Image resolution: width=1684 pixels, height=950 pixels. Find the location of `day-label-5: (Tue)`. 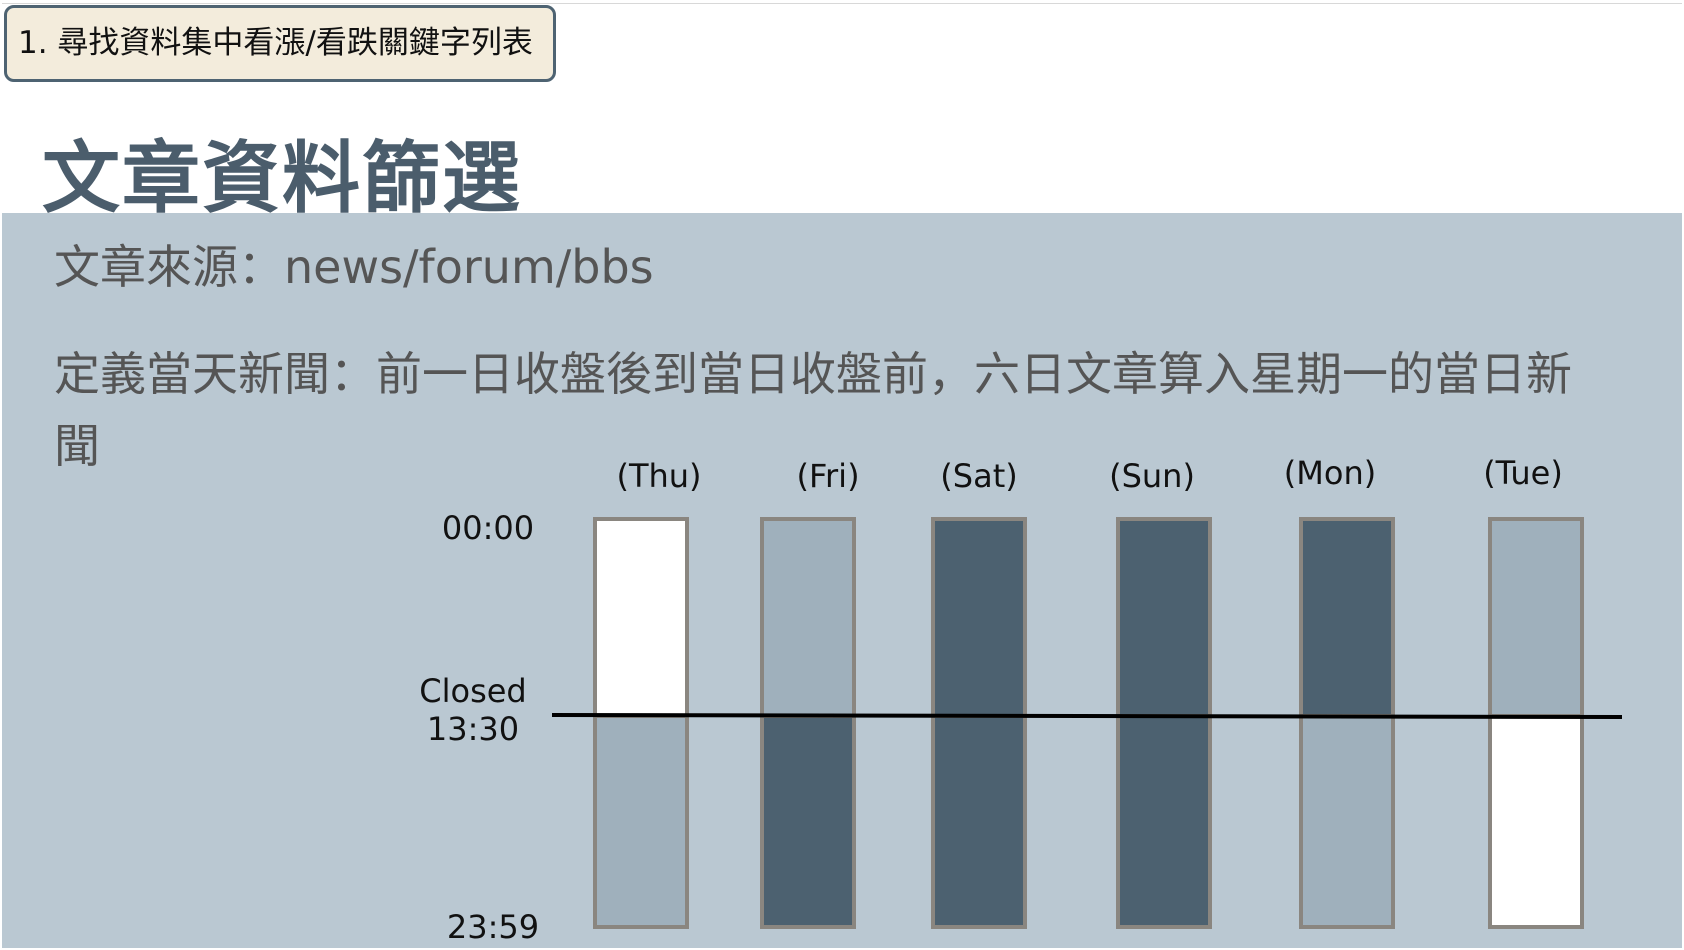

day-label-5: (Tue) is located at coordinates (1523, 473).